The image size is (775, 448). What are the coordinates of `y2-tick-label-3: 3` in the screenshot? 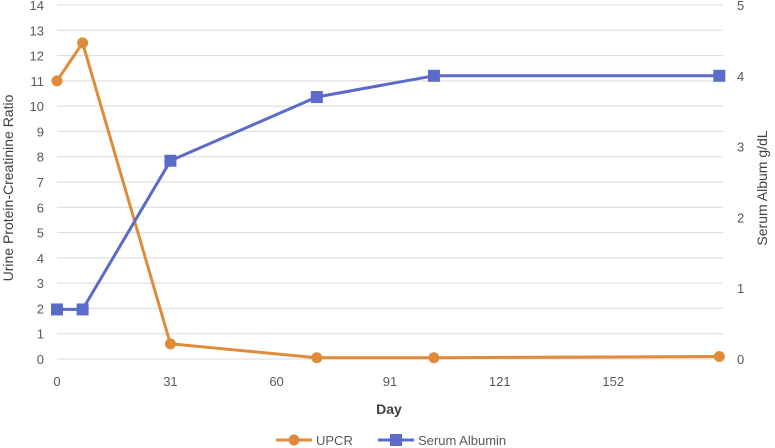 It's located at (740, 147).